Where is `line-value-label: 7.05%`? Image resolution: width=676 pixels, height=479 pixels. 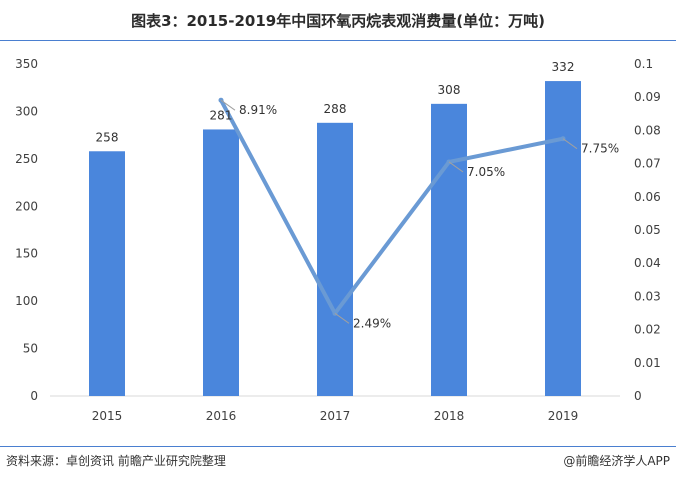 line-value-label: 7.05% is located at coordinates (486, 172).